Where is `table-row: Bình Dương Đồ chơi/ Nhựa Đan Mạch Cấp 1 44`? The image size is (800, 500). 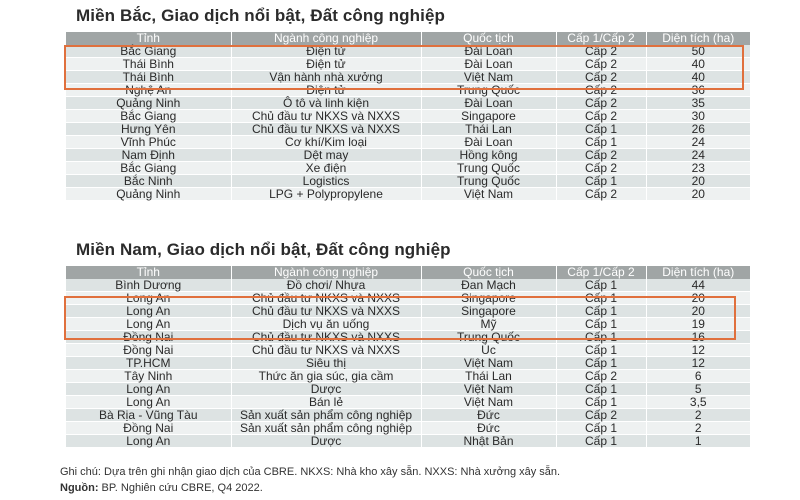
table-row: Bình Dương Đồ chơi/ Nhựa Đan Mạch Cấp 1 44 is located at coordinates (408, 285).